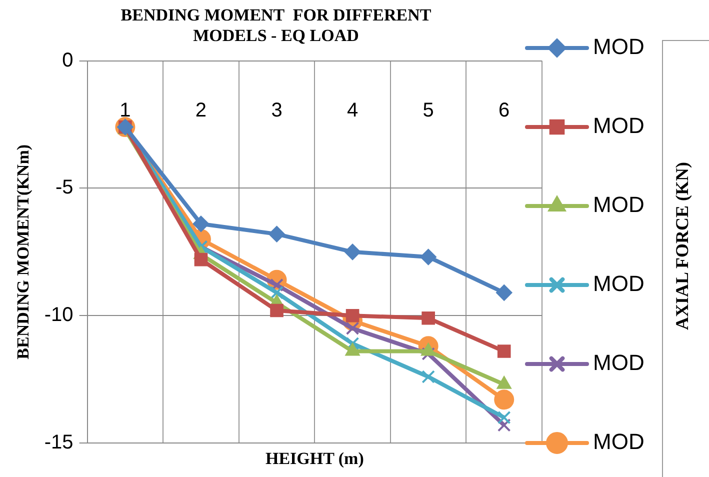 This screenshot has width=709, height=477. Describe the element at coordinates (276, 25) in the screenshot. I see `chart-title: BENDING MOMENT FOR DIFFERENT MODELS - EQ LOAD` at that location.